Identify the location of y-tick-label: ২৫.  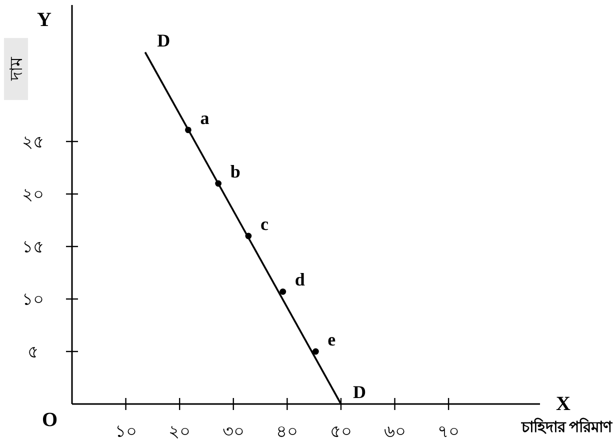
(33, 142).